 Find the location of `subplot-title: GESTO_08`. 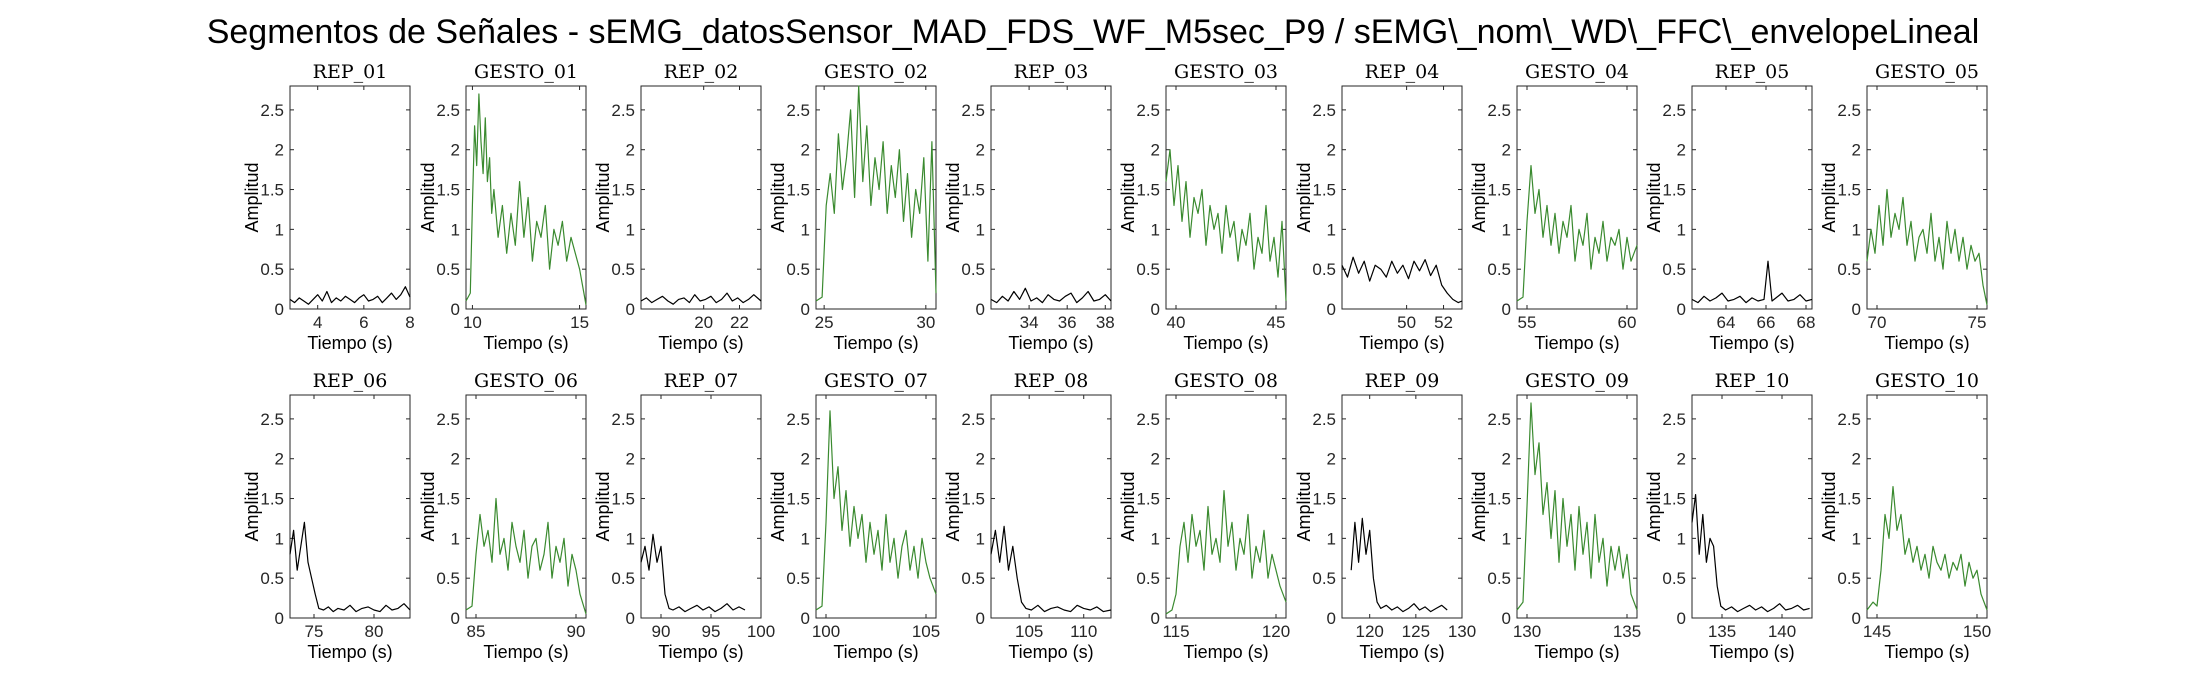

subplot-title: GESTO_08 is located at coordinates (1226, 381).